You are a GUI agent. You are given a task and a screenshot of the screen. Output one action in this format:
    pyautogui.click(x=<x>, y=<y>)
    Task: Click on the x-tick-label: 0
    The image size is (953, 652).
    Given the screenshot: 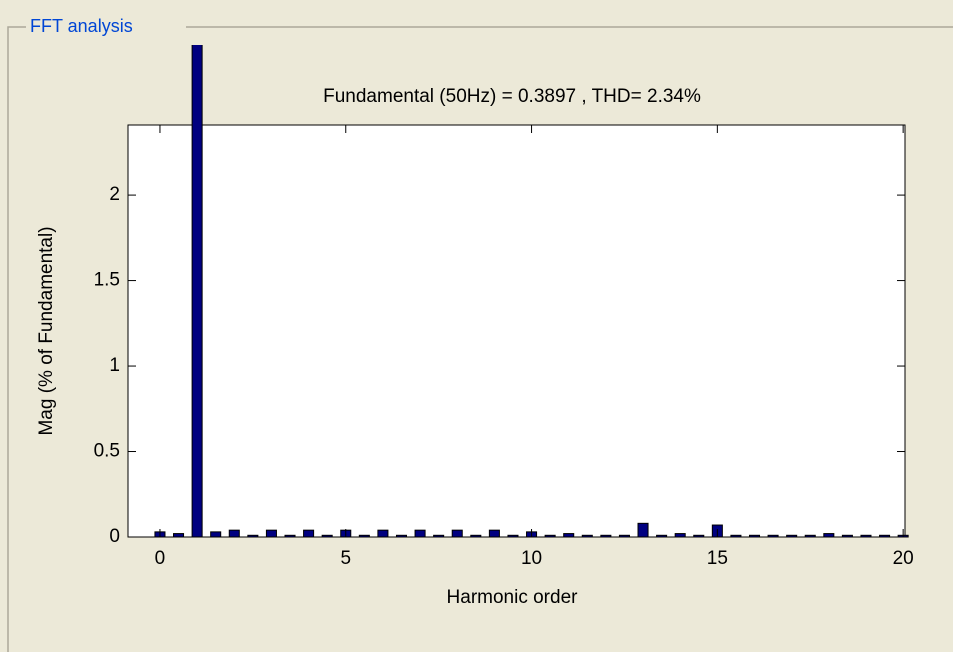 What is the action you would take?
    pyautogui.click(x=160, y=558)
    